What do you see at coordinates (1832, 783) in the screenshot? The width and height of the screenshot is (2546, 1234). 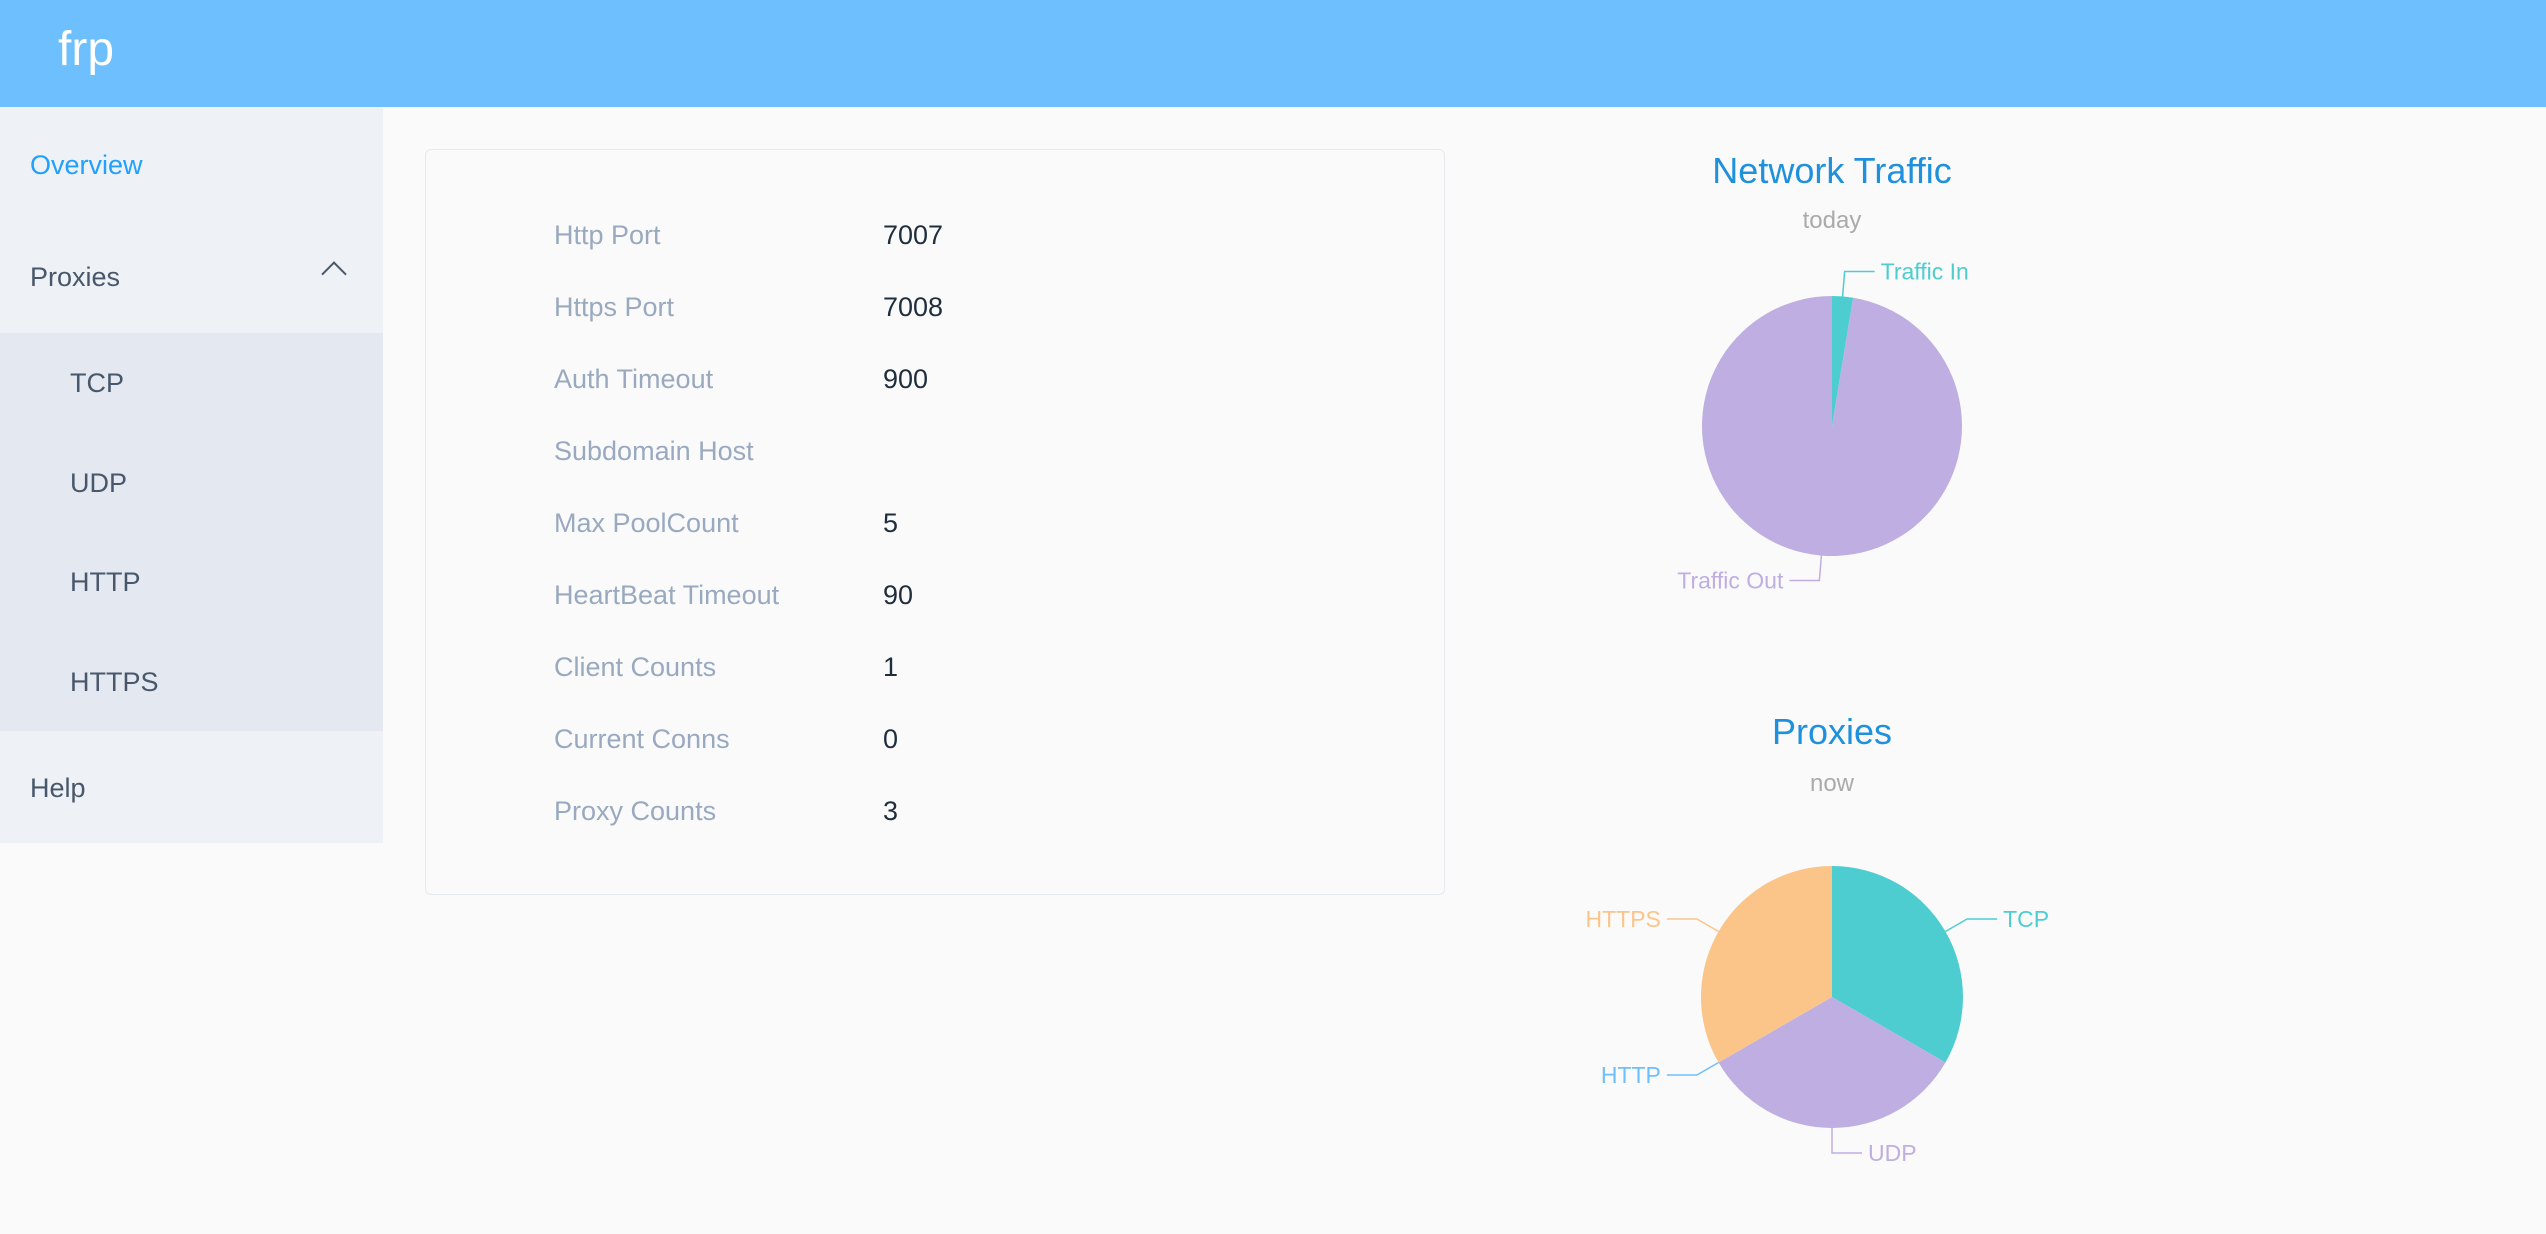 I see `proxies-chart-subtitle: now` at bounding box center [1832, 783].